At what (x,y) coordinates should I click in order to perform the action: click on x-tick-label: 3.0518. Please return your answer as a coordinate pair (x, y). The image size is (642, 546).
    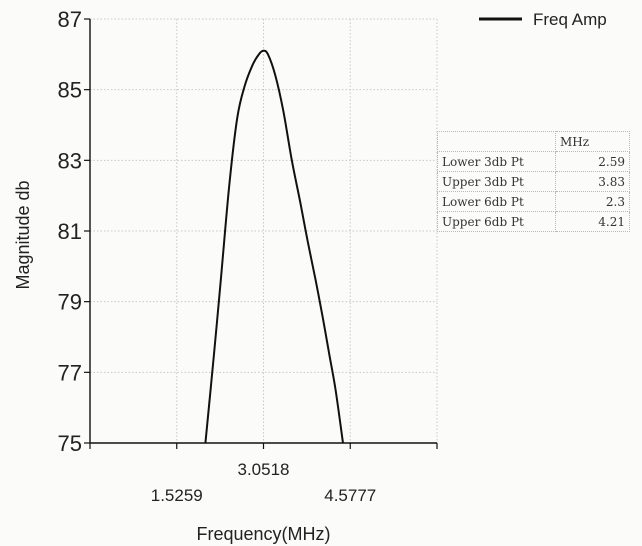
    Looking at the image, I should click on (264, 469).